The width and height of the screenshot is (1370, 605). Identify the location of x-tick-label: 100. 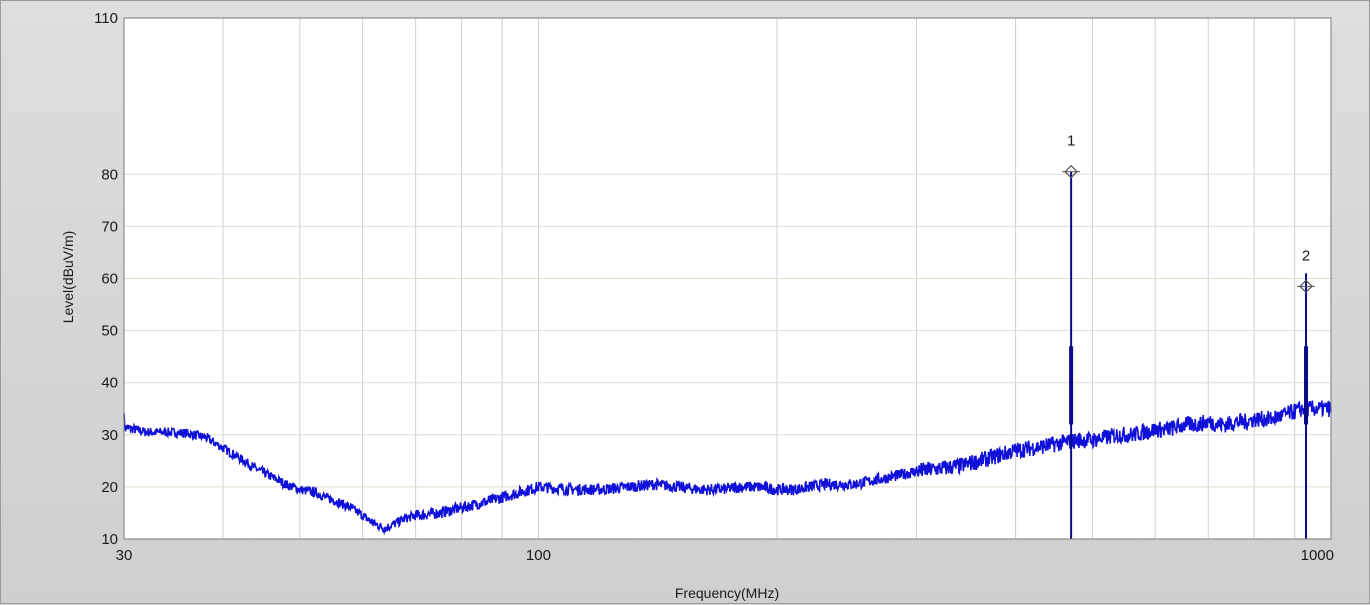
(538, 555).